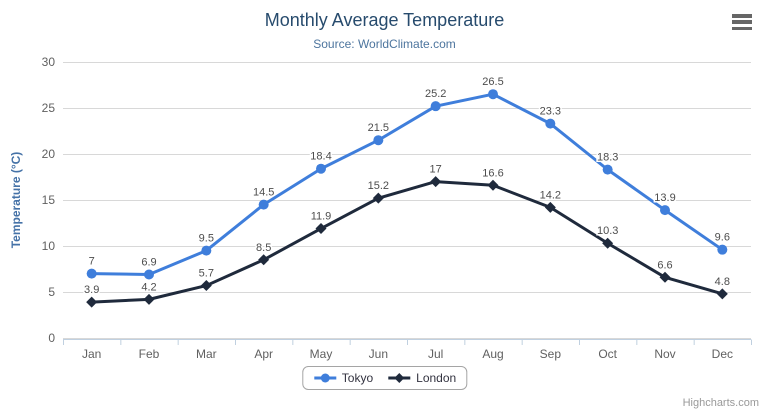 This screenshot has height=416, width=769. I want to click on tokyo-data-label: 25.2, so click(435, 94).